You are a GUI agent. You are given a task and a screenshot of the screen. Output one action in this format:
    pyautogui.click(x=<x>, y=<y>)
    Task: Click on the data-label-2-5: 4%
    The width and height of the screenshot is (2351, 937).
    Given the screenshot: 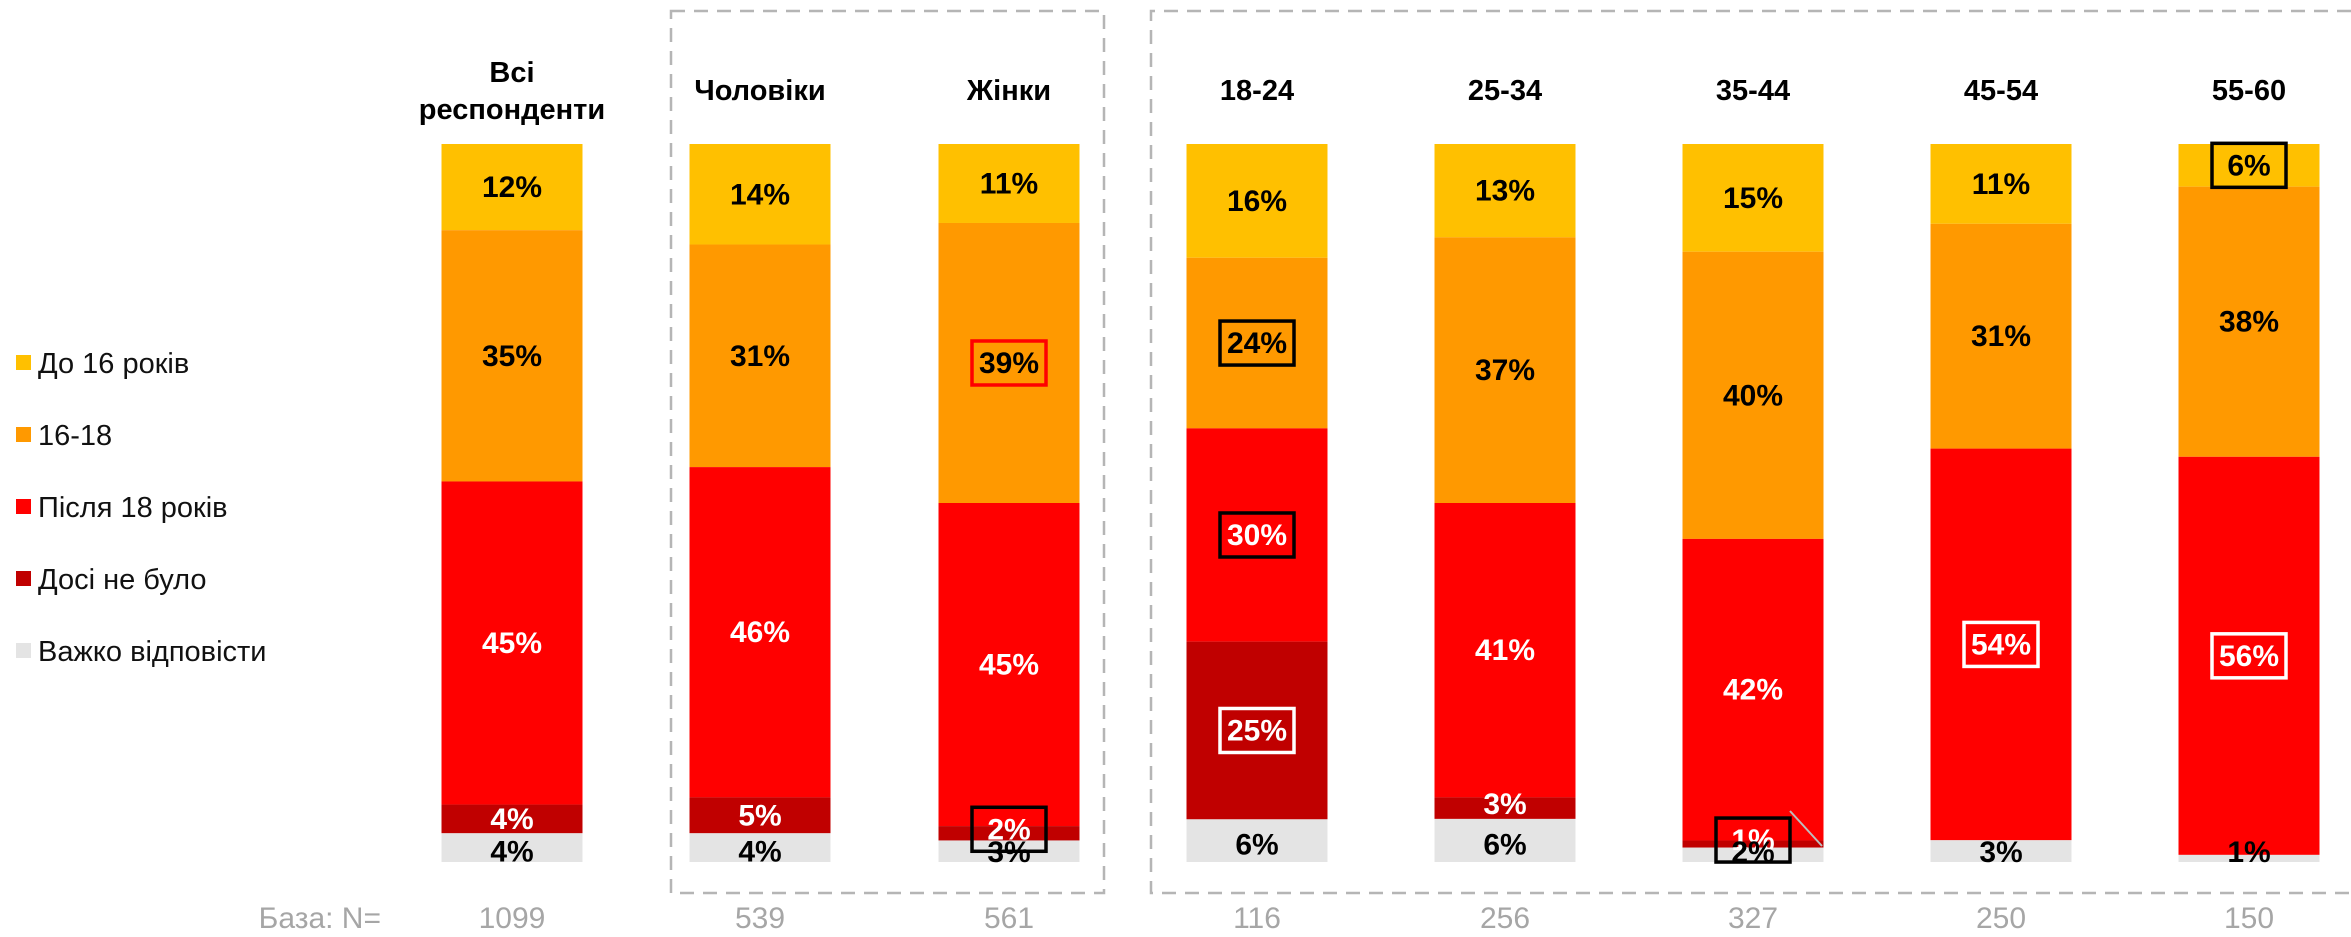 What is the action you would take?
    pyautogui.click(x=759, y=852)
    